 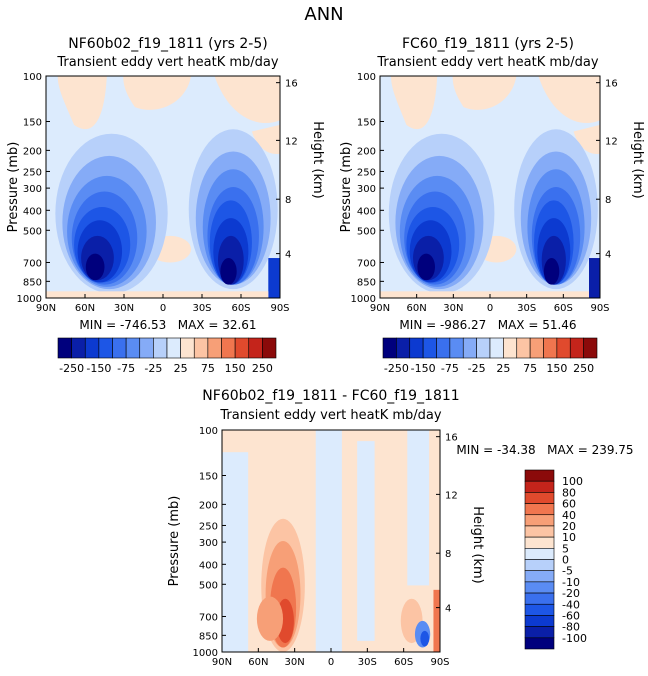 What do you see at coordinates (425, 638) in the screenshot?
I see `field-negative-core` at bounding box center [425, 638].